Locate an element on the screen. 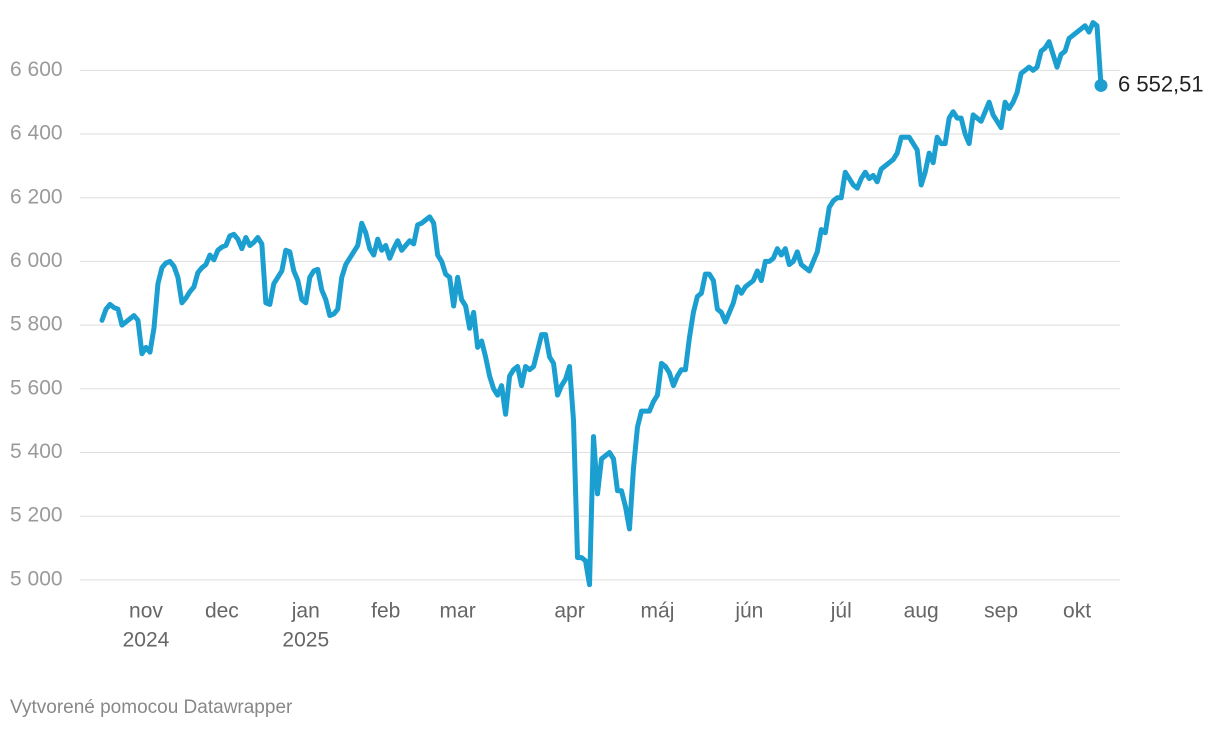 The height and width of the screenshot is (732, 1220). y-tick-label: 6 200 is located at coordinates (36, 196).